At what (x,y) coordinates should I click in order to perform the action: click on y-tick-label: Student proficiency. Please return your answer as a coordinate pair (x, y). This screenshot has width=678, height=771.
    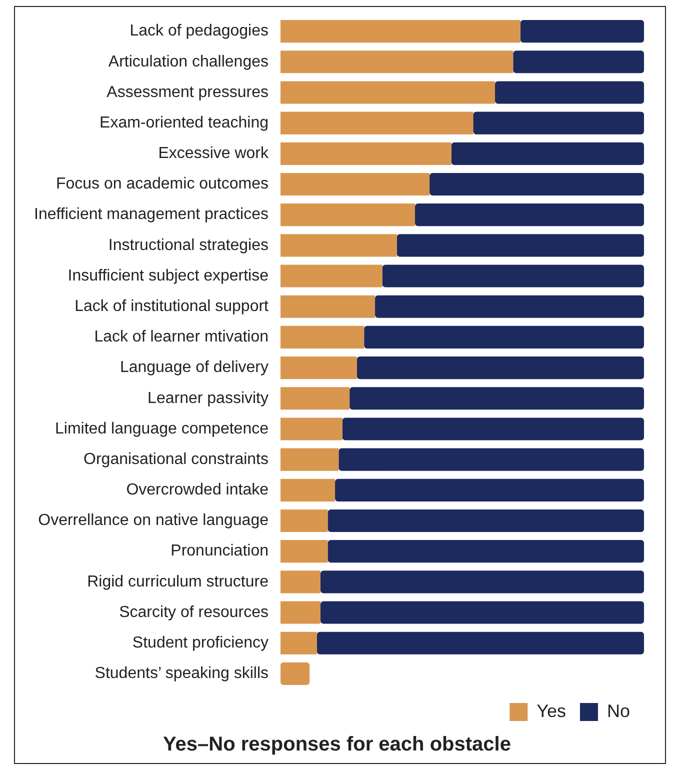
    Looking at the image, I should click on (200, 643).